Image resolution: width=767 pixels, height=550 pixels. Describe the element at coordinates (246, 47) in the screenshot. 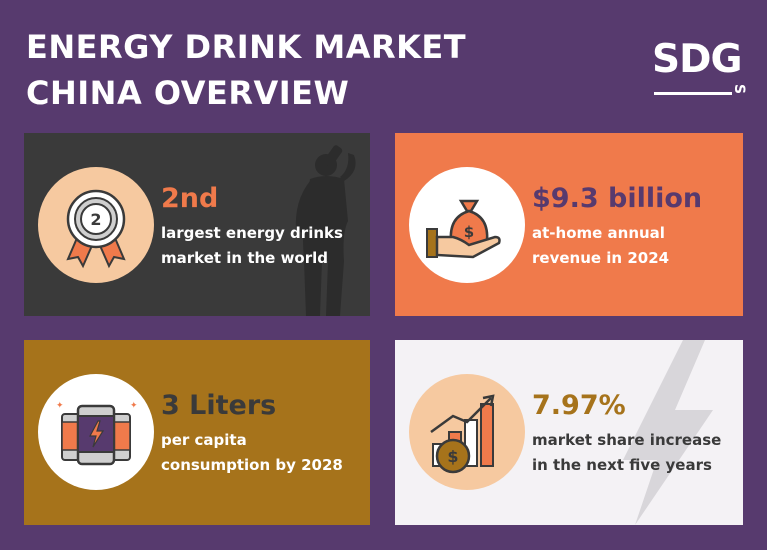

I see `title-line-1: ENERGY DRINK MARKET` at that location.